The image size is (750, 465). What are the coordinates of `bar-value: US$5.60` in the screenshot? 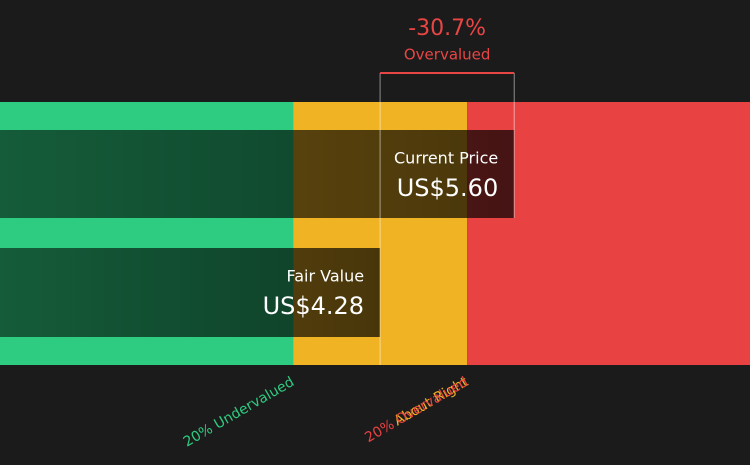 It's located at (448, 188).